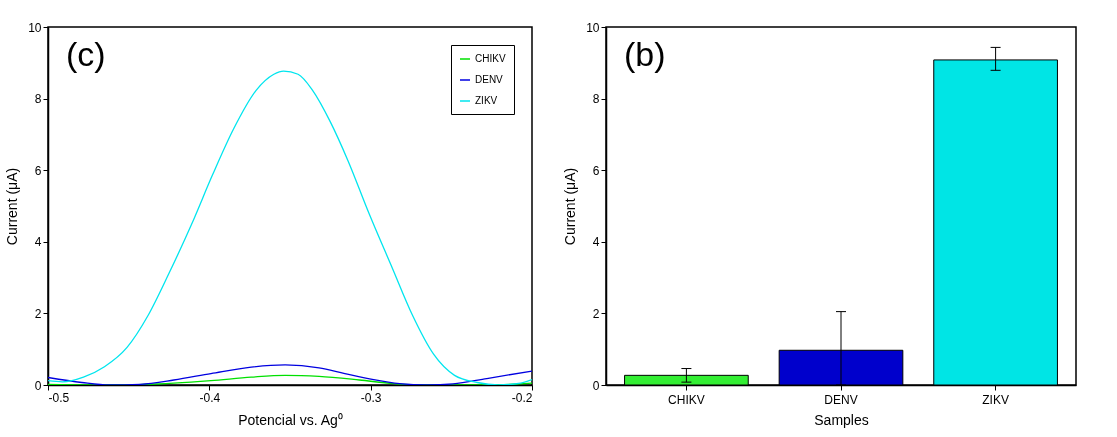 Image resolution: width=1117 pixels, height=437 pixels. What do you see at coordinates (522, 397) in the screenshot?
I see `x-tick-label: -0.2` at bounding box center [522, 397].